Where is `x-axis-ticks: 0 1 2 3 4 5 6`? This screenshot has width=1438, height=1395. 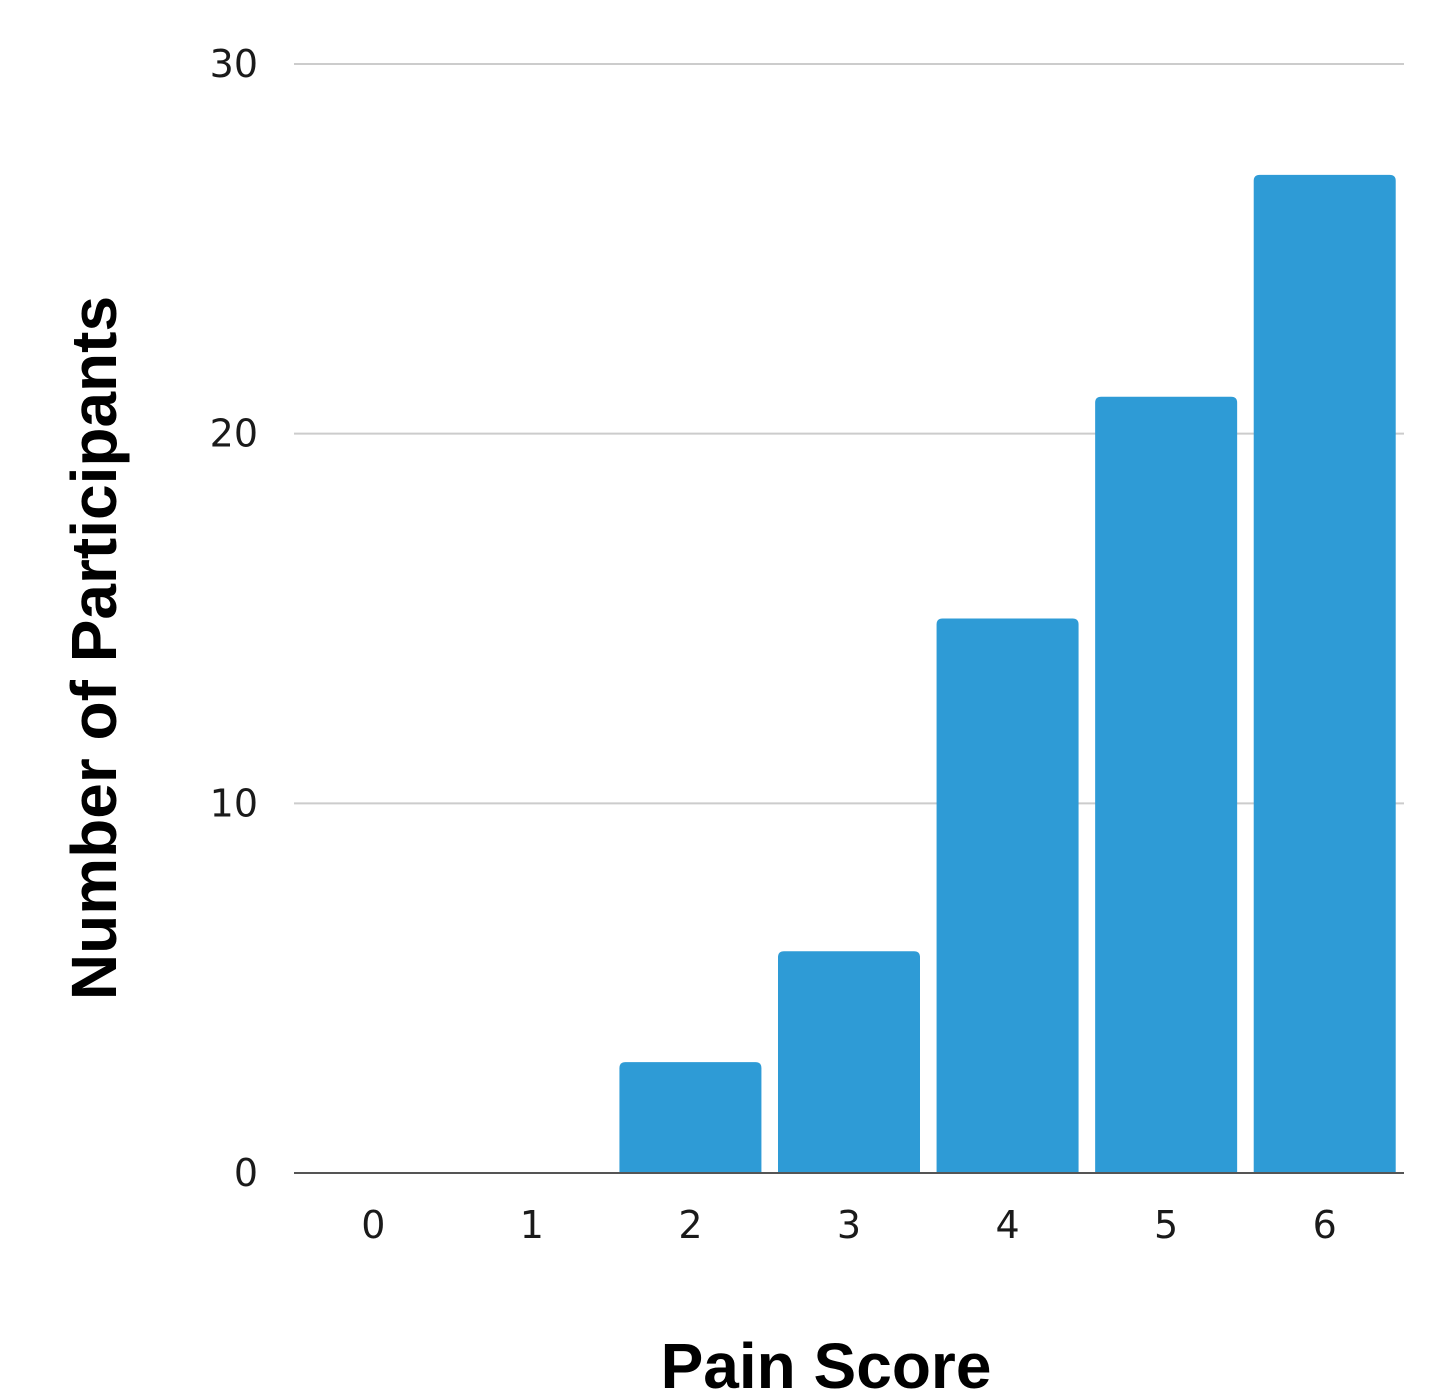
x-axis-ticks: 0 1 2 3 4 5 6 is located at coordinates (849, 1225).